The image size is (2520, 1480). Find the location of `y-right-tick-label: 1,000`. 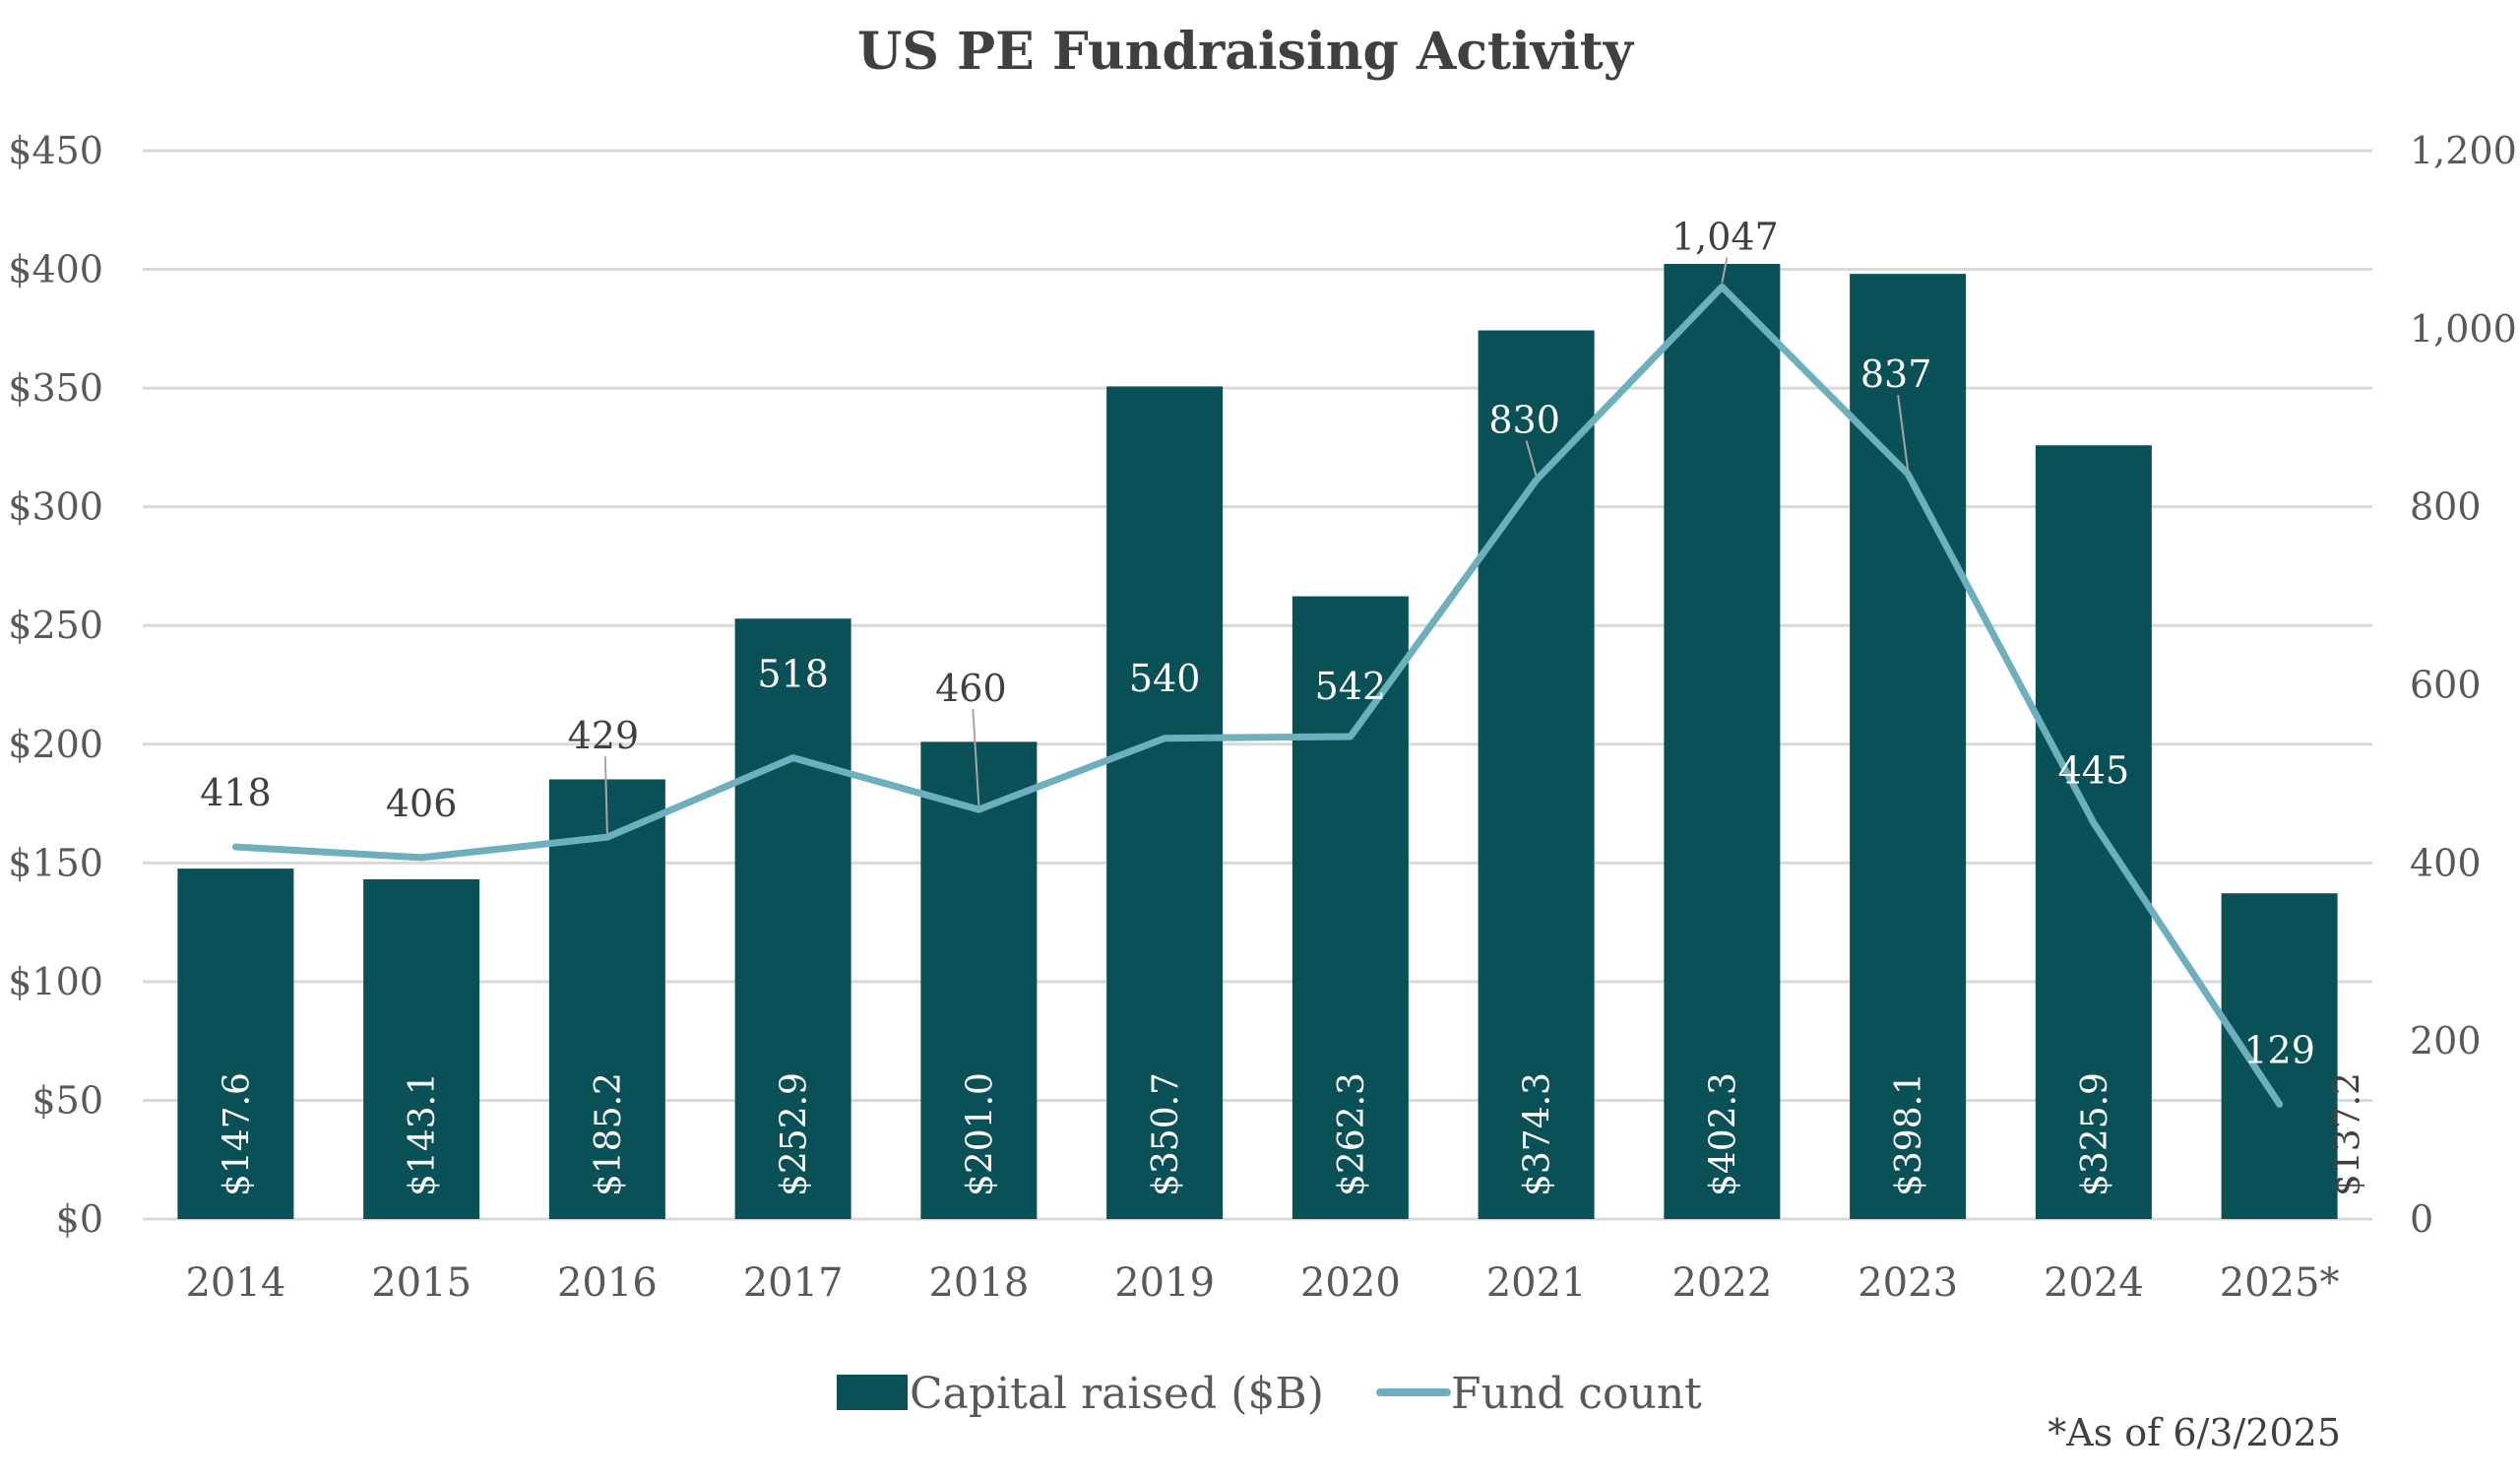

y-right-tick-label: 1,000 is located at coordinates (2463, 329).